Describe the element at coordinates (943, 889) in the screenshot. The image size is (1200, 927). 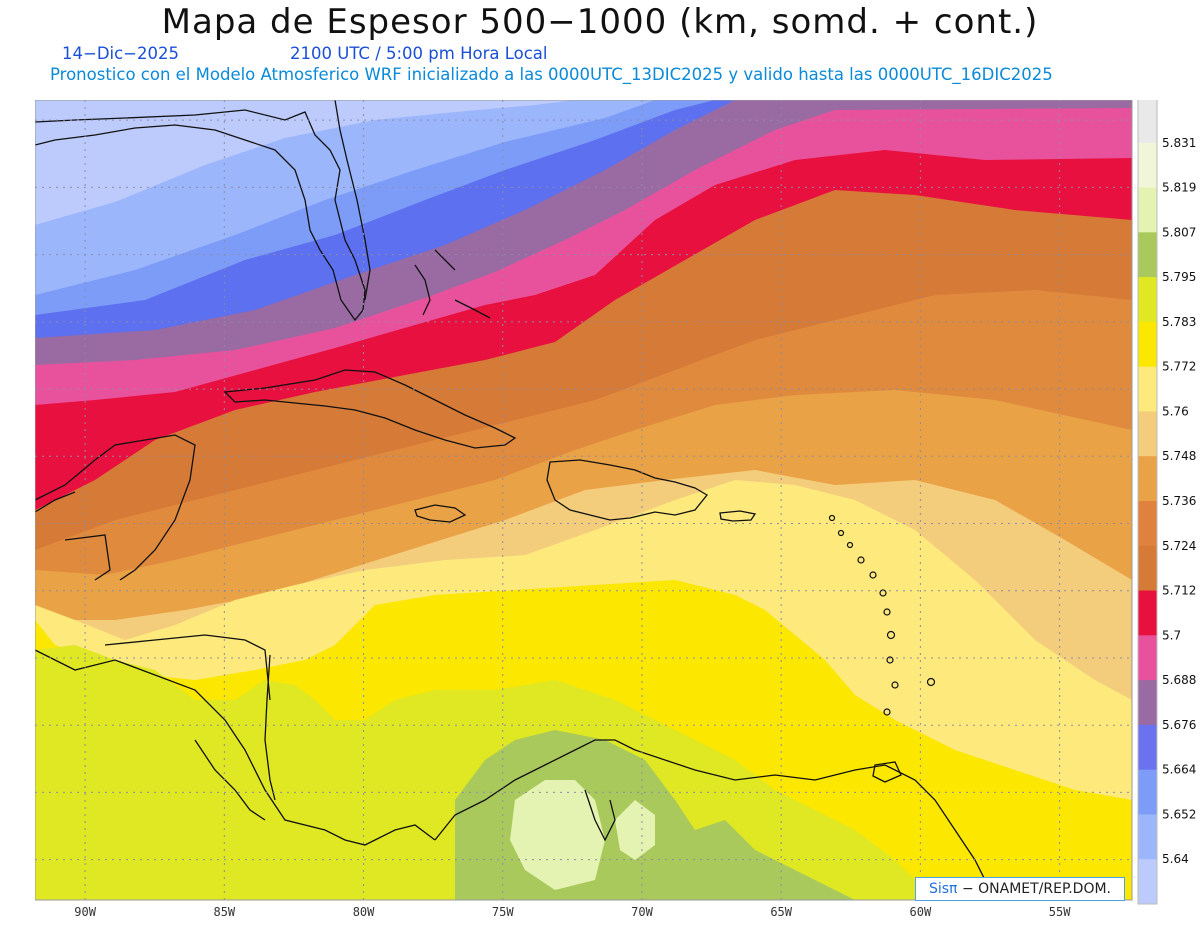
I see `sispi-logo: Sisπ` at that location.